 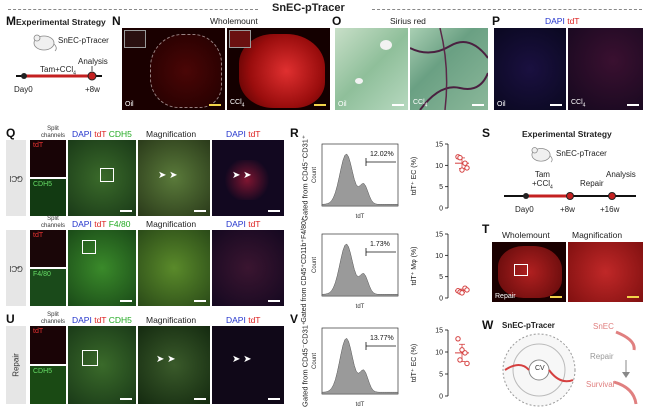 I want to click on u-magnification-header: Magnification, so click(x=171, y=320).